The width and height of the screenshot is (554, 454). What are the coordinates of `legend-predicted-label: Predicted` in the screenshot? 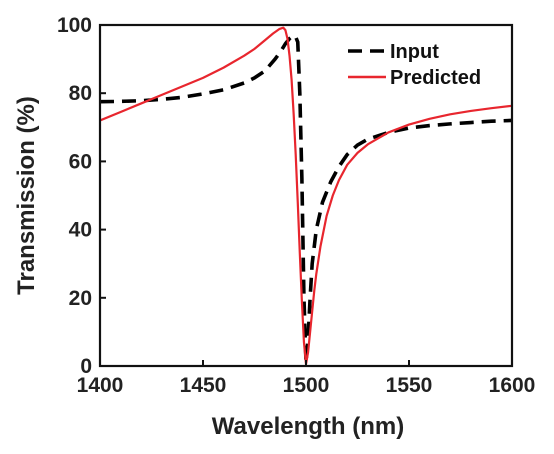 It's located at (435, 78).